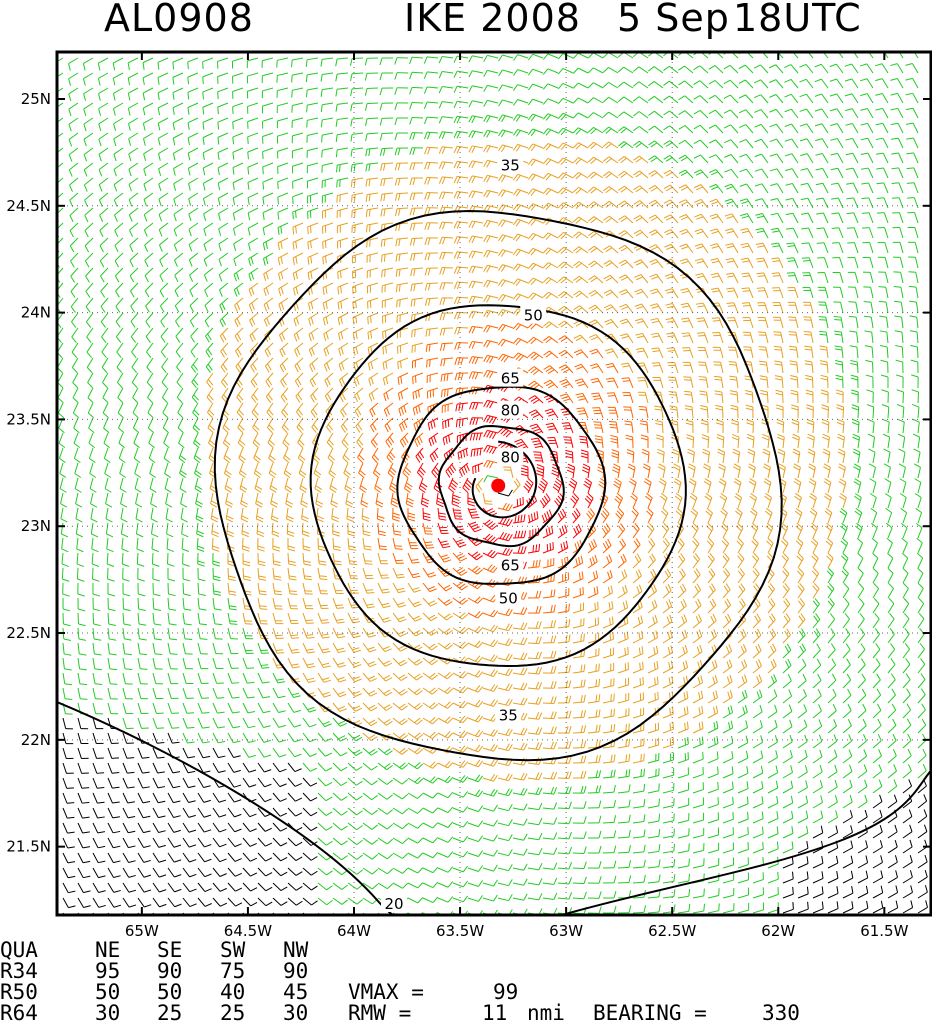  What do you see at coordinates (510, 564) in the screenshot?
I see `contour-label-bg` at bounding box center [510, 564].